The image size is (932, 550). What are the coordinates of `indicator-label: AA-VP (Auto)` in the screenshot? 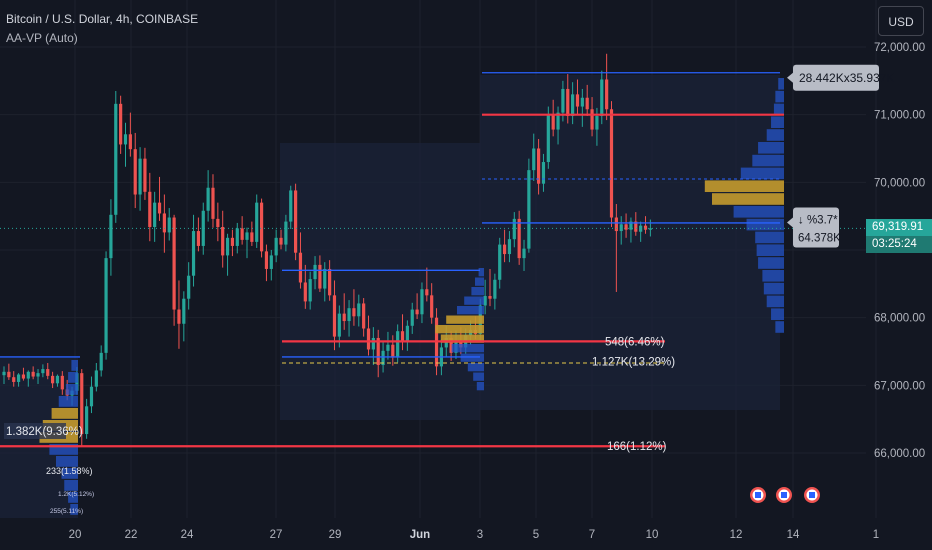 It's located at (42, 38).